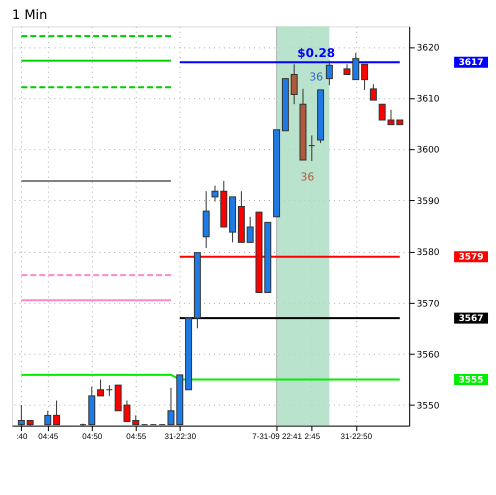 This screenshot has height=495, width=496. I want to click on text: 3617, so click(471, 63).